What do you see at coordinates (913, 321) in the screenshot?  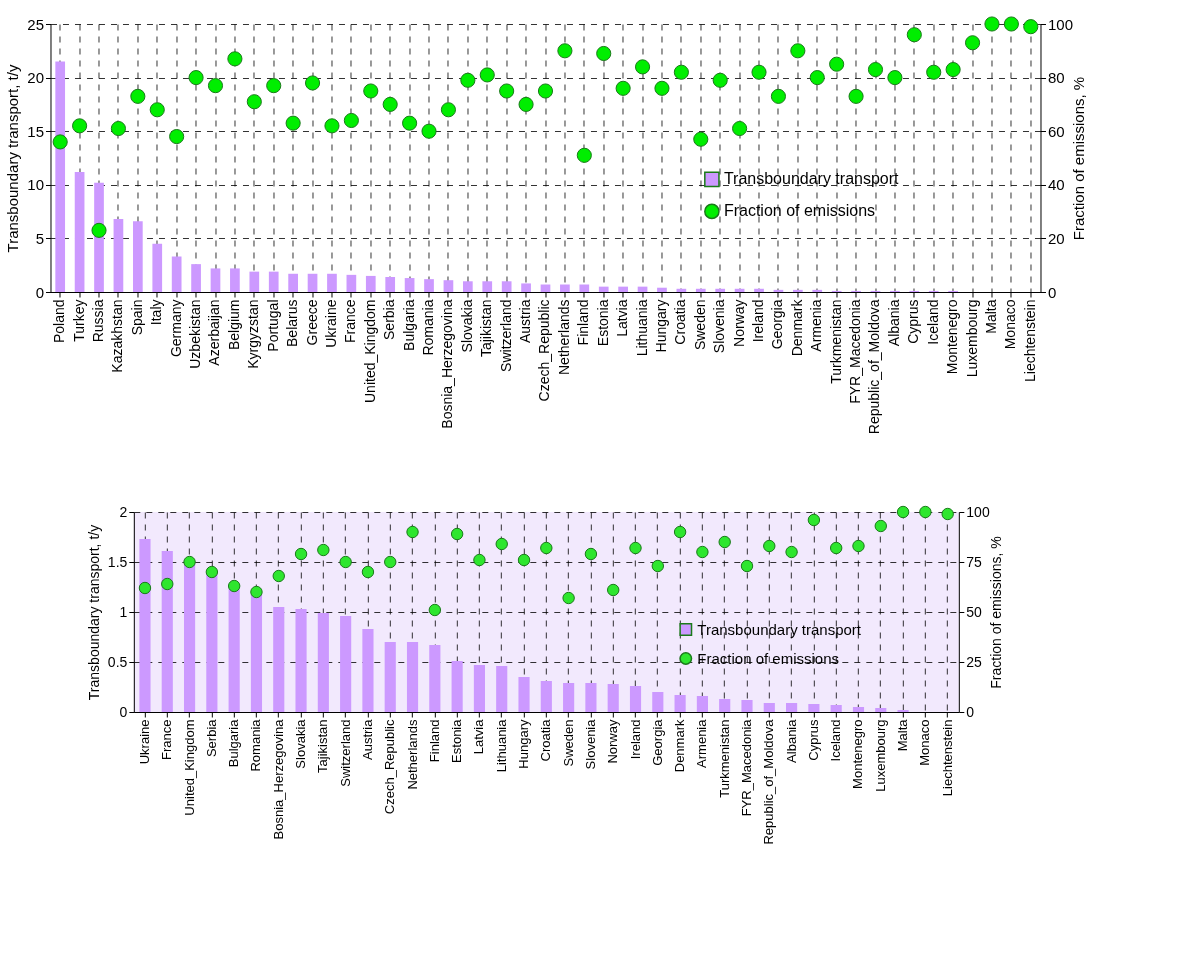 I see `x-tick-label: Cyprus` at bounding box center [913, 321].